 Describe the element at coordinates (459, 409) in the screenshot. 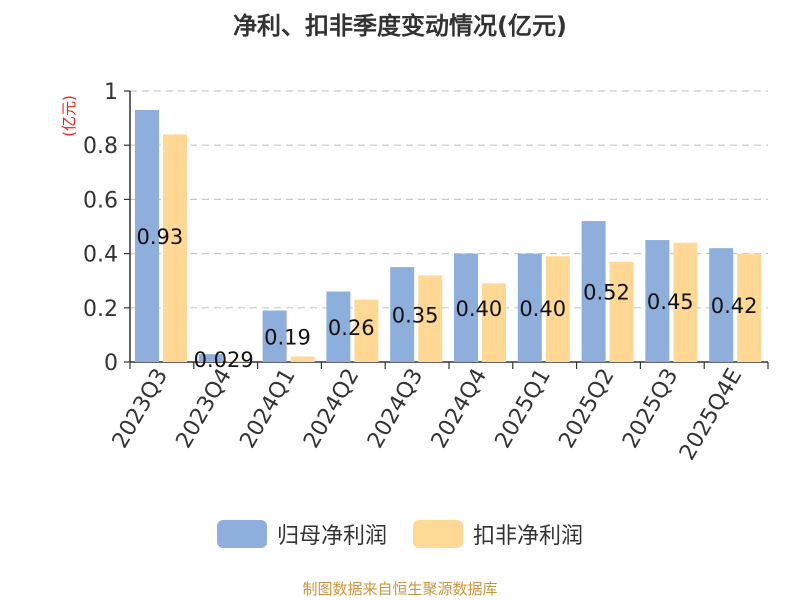

I see `x-tick-label: 2024Q4` at that location.